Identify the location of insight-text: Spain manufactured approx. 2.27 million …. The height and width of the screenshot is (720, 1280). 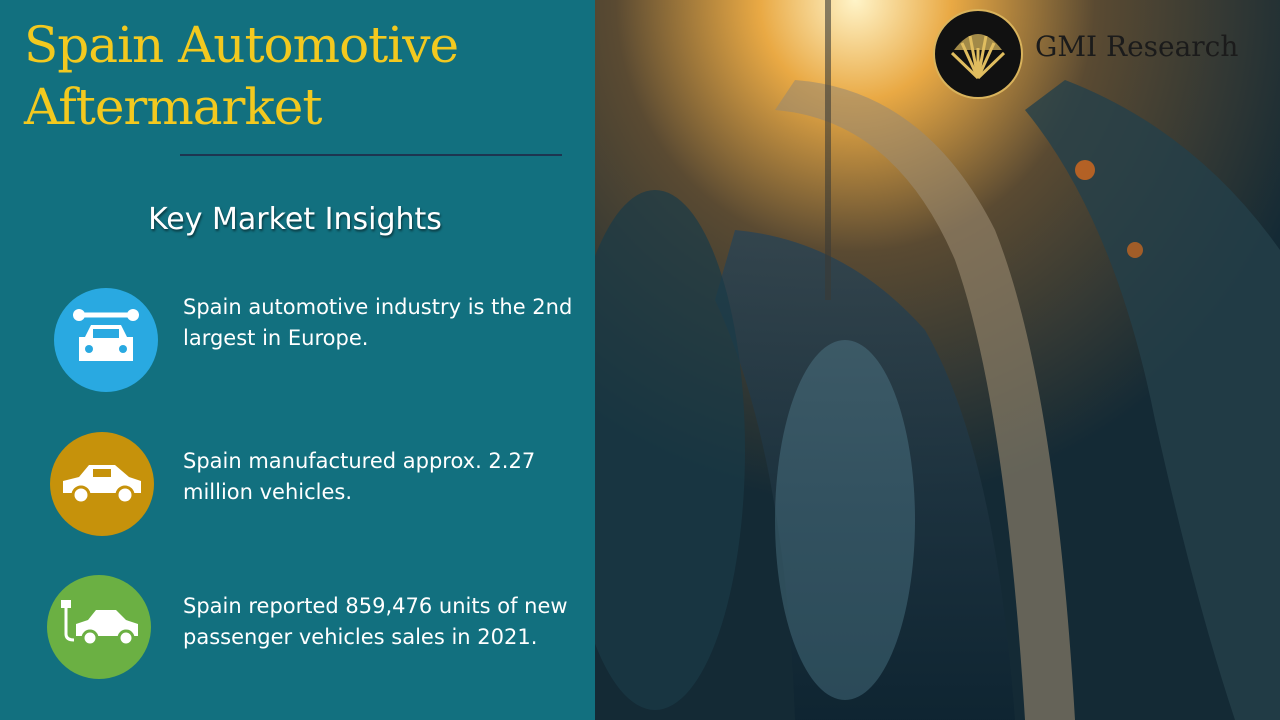
(359, 476).